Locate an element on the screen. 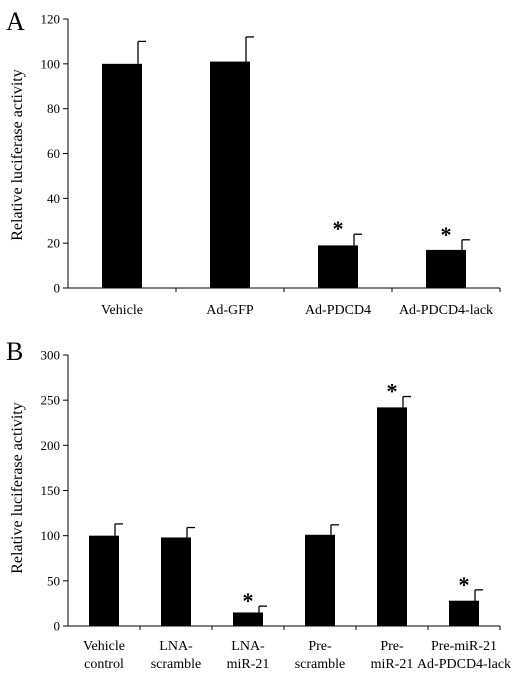 The image size is (520, 674). panel-b-category-label: LNA-scramble is located at coordinates (176, 655).